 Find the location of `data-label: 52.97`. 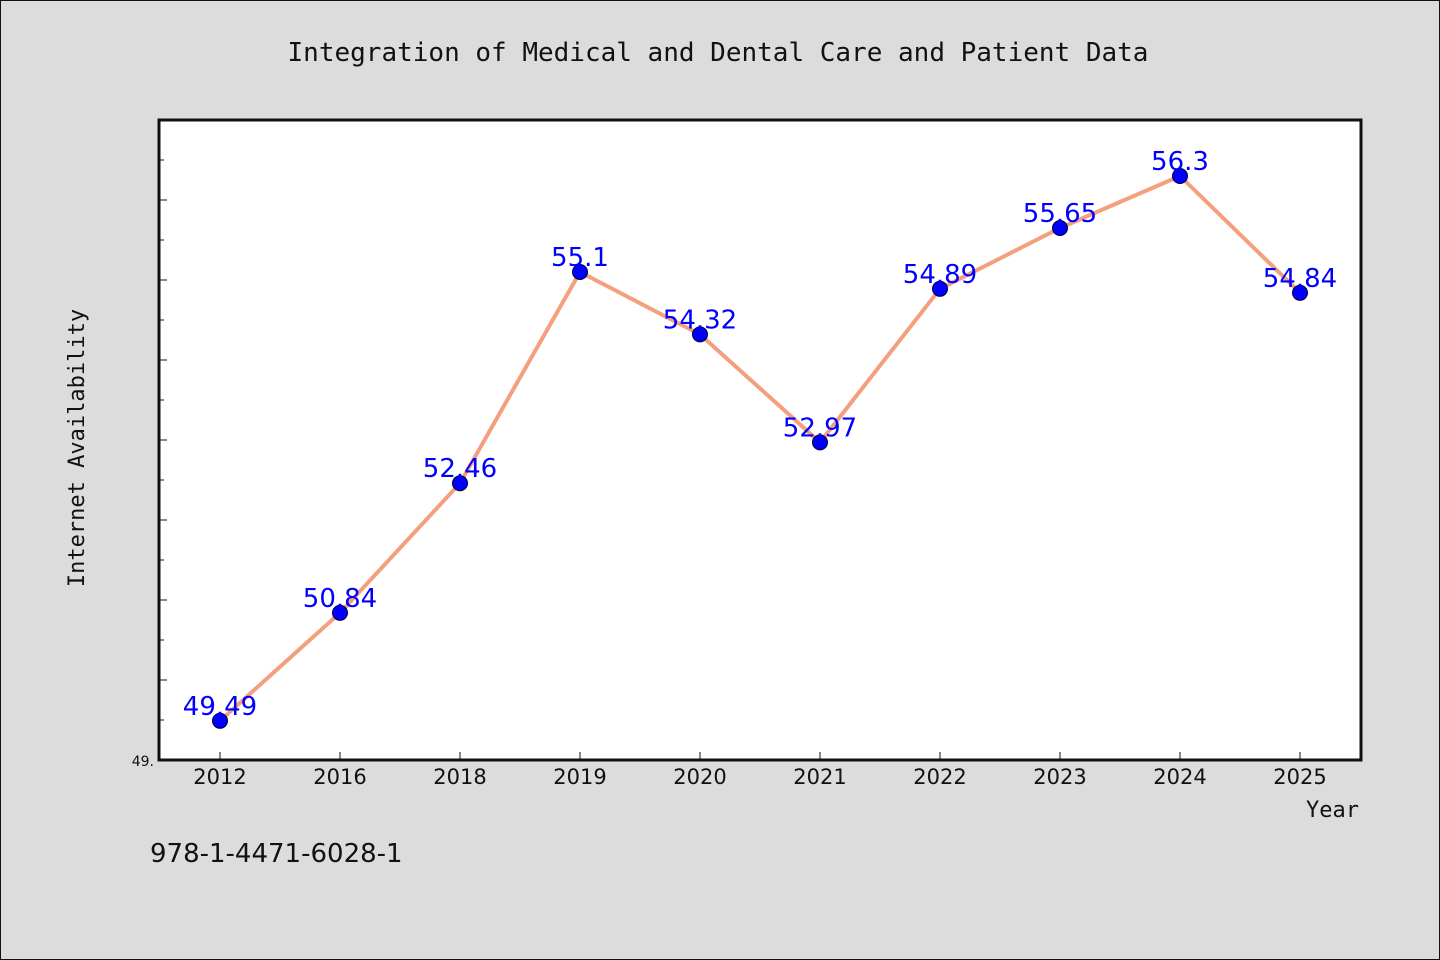

data-label: 52.97 is located at coordinates (820, 428).